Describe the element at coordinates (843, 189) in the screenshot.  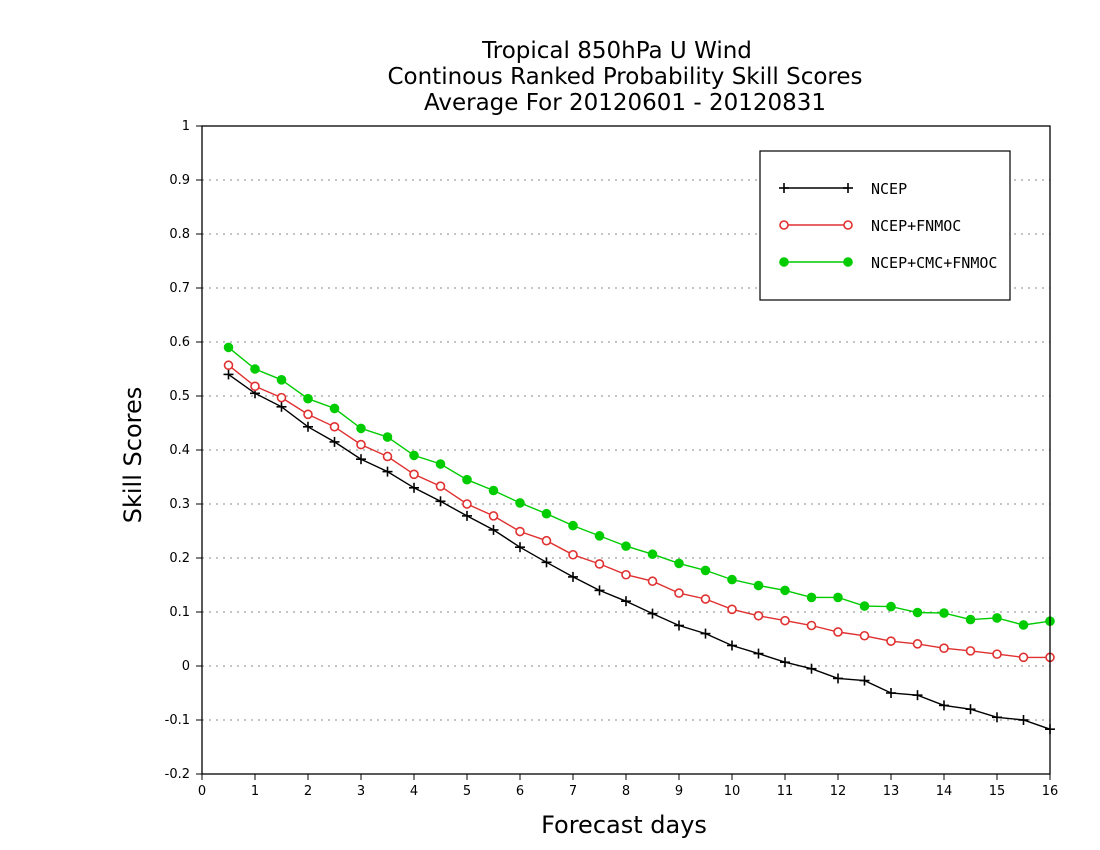
I see `legend-item-1: NCEP` at that location.